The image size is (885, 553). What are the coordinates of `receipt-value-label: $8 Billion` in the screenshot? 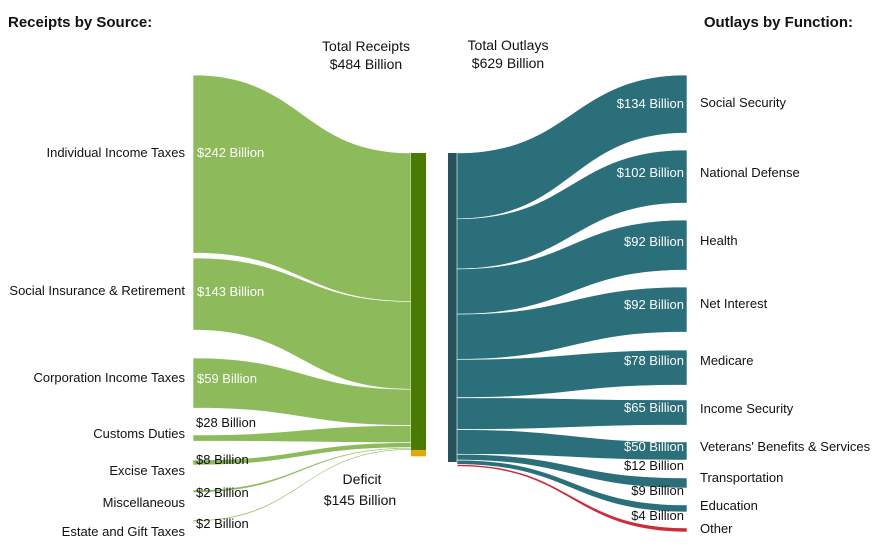 It's located at (222, 459).